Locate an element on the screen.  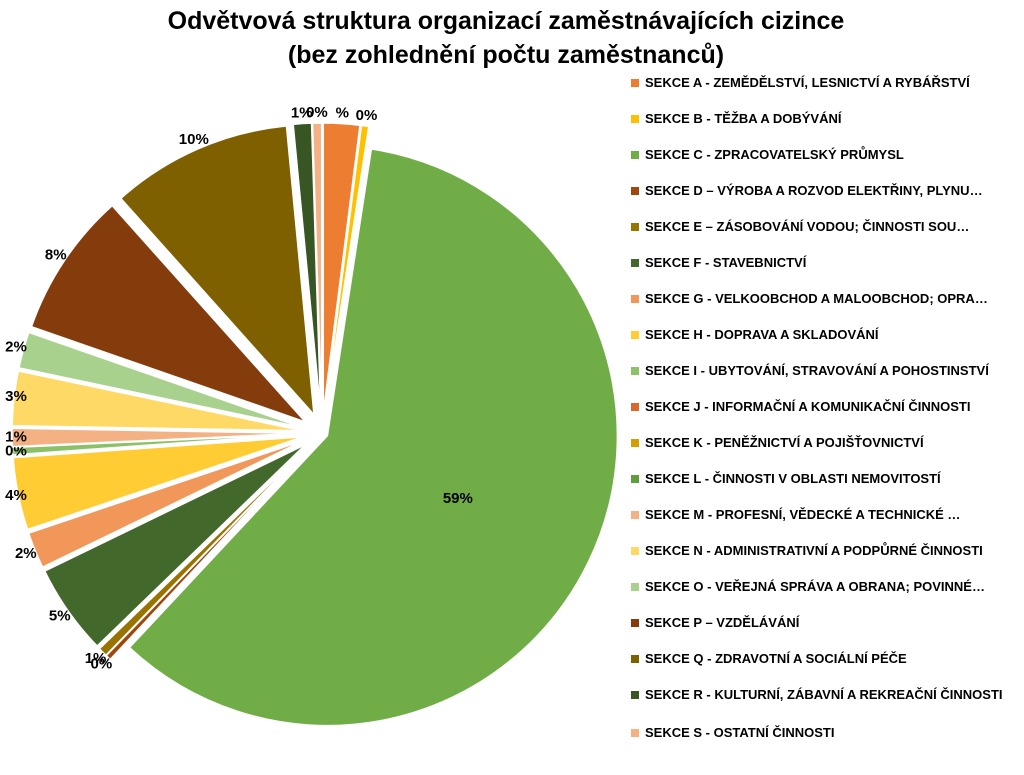
legend-label: SEKCE P – VZDĚLÁVÁNÍ is located at coordinates (722, 622).